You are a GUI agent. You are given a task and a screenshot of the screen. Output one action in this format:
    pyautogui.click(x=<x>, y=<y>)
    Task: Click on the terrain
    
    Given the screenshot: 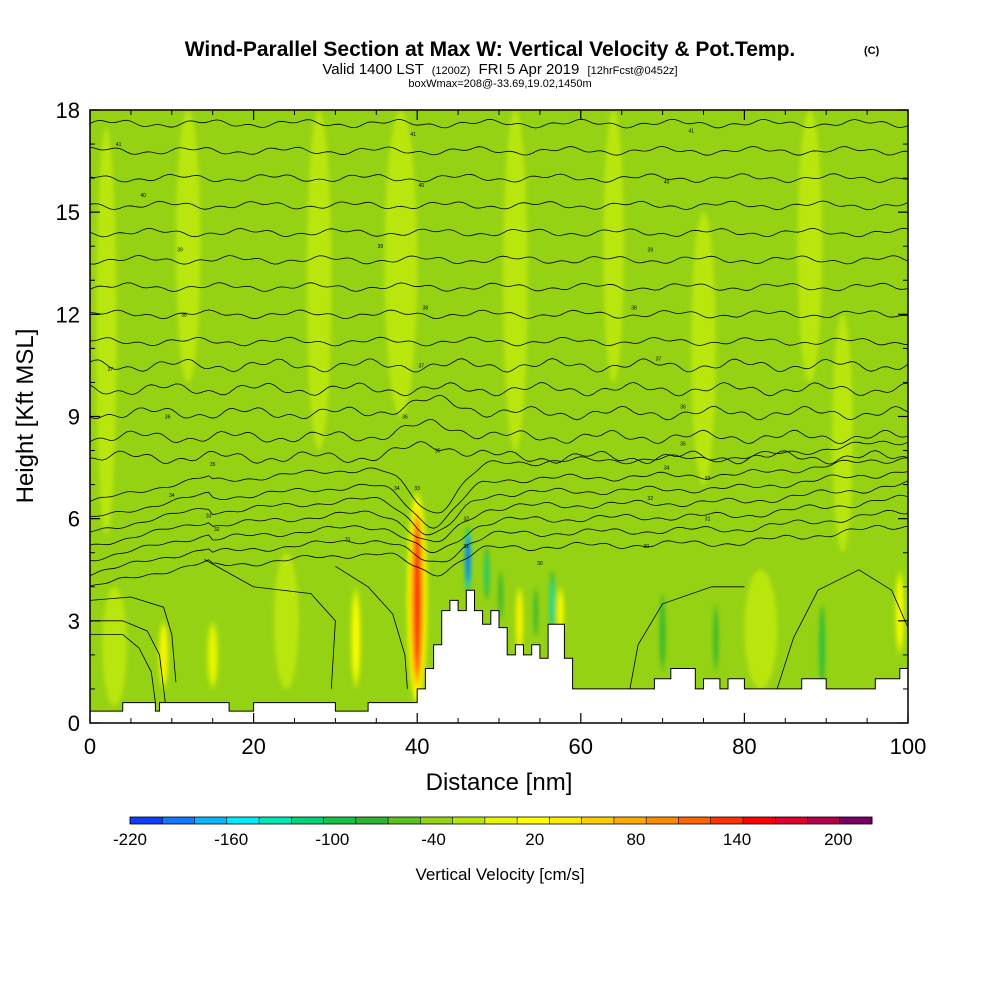 What is the action you would take?
    pyautogui.click(x=499, y=656)
    